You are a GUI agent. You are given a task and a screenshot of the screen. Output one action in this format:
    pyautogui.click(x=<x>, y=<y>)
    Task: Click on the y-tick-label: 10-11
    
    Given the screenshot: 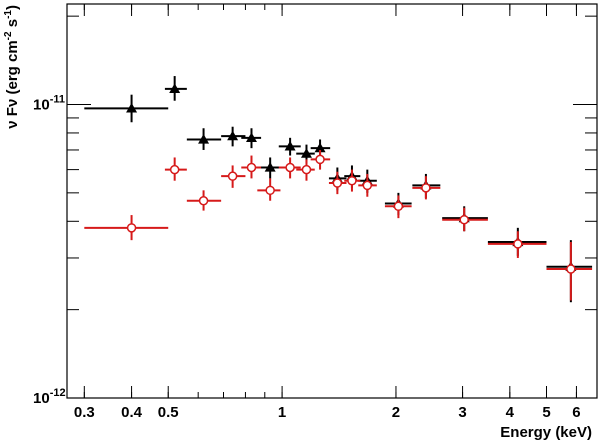 What is the action you would take?
    pyautogui.click(x=49, y=104)
    